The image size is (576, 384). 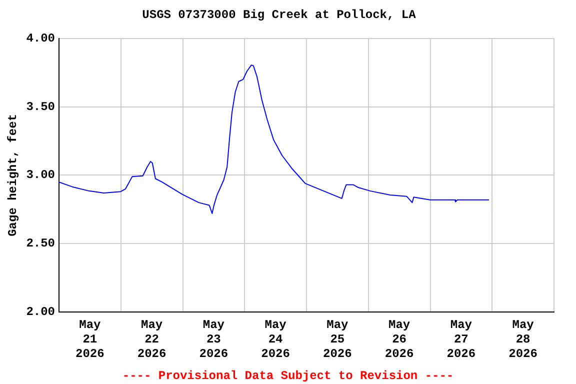 I want to click on x-tick-label: May 23 2026, so click(x=213, y=340).